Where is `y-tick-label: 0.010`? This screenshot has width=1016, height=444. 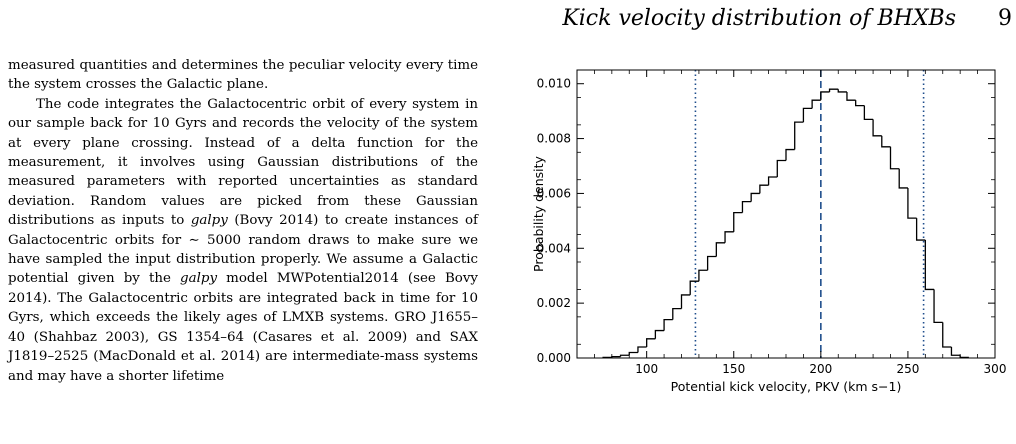 y-tick-label: 0.010 is located at coordinates (554, 84).